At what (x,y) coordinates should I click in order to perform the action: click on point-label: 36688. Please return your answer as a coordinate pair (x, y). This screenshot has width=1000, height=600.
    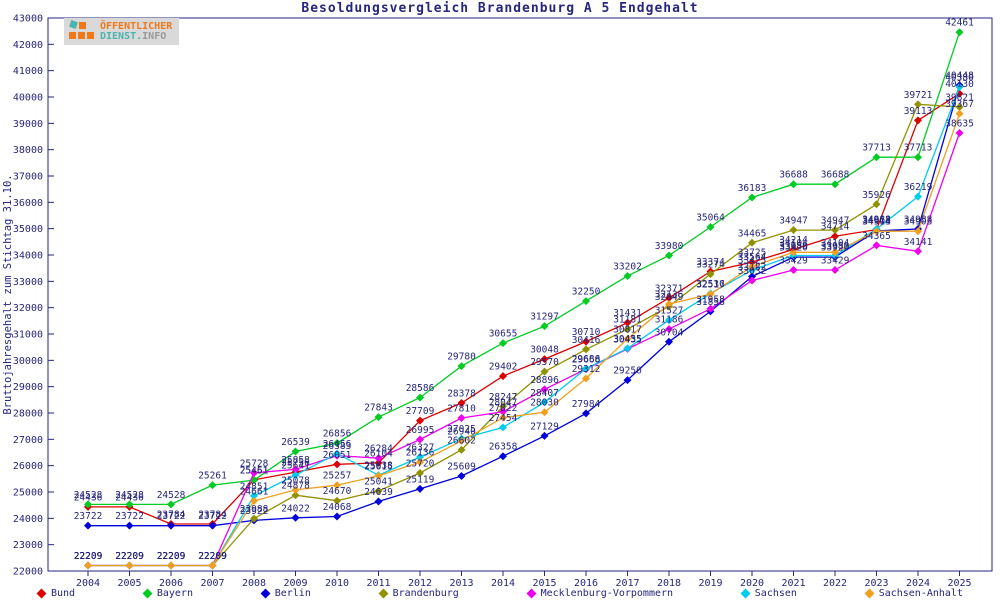
    Looking at the image, I should click on (793, 175).